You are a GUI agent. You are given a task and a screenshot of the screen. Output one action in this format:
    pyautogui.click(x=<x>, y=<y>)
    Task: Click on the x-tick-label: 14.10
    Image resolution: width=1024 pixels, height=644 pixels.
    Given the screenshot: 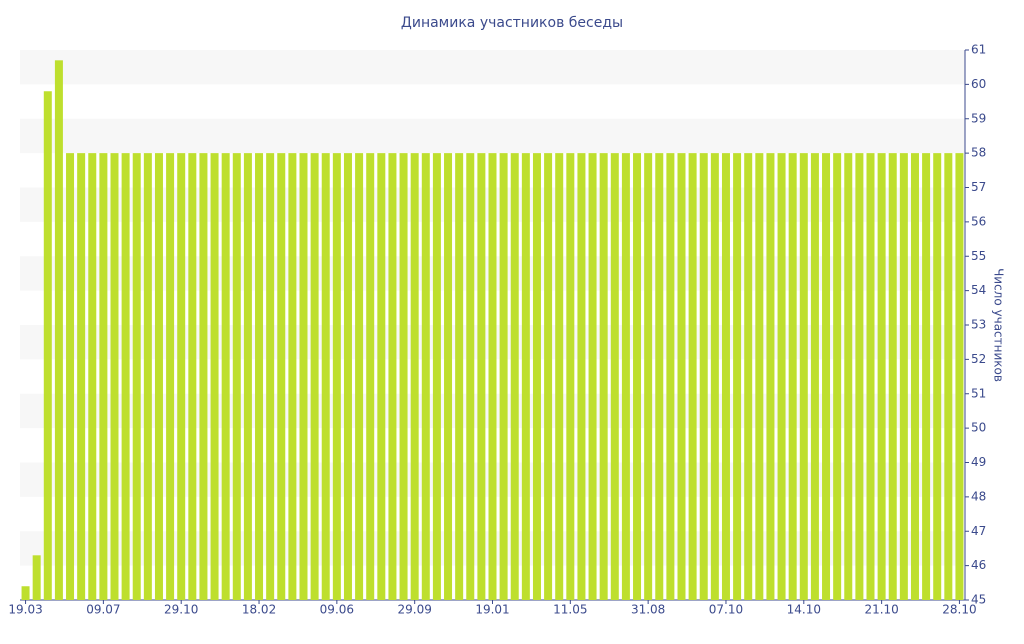 What is the action you would take?
    pyautogui.click(x=804, y=610)
    